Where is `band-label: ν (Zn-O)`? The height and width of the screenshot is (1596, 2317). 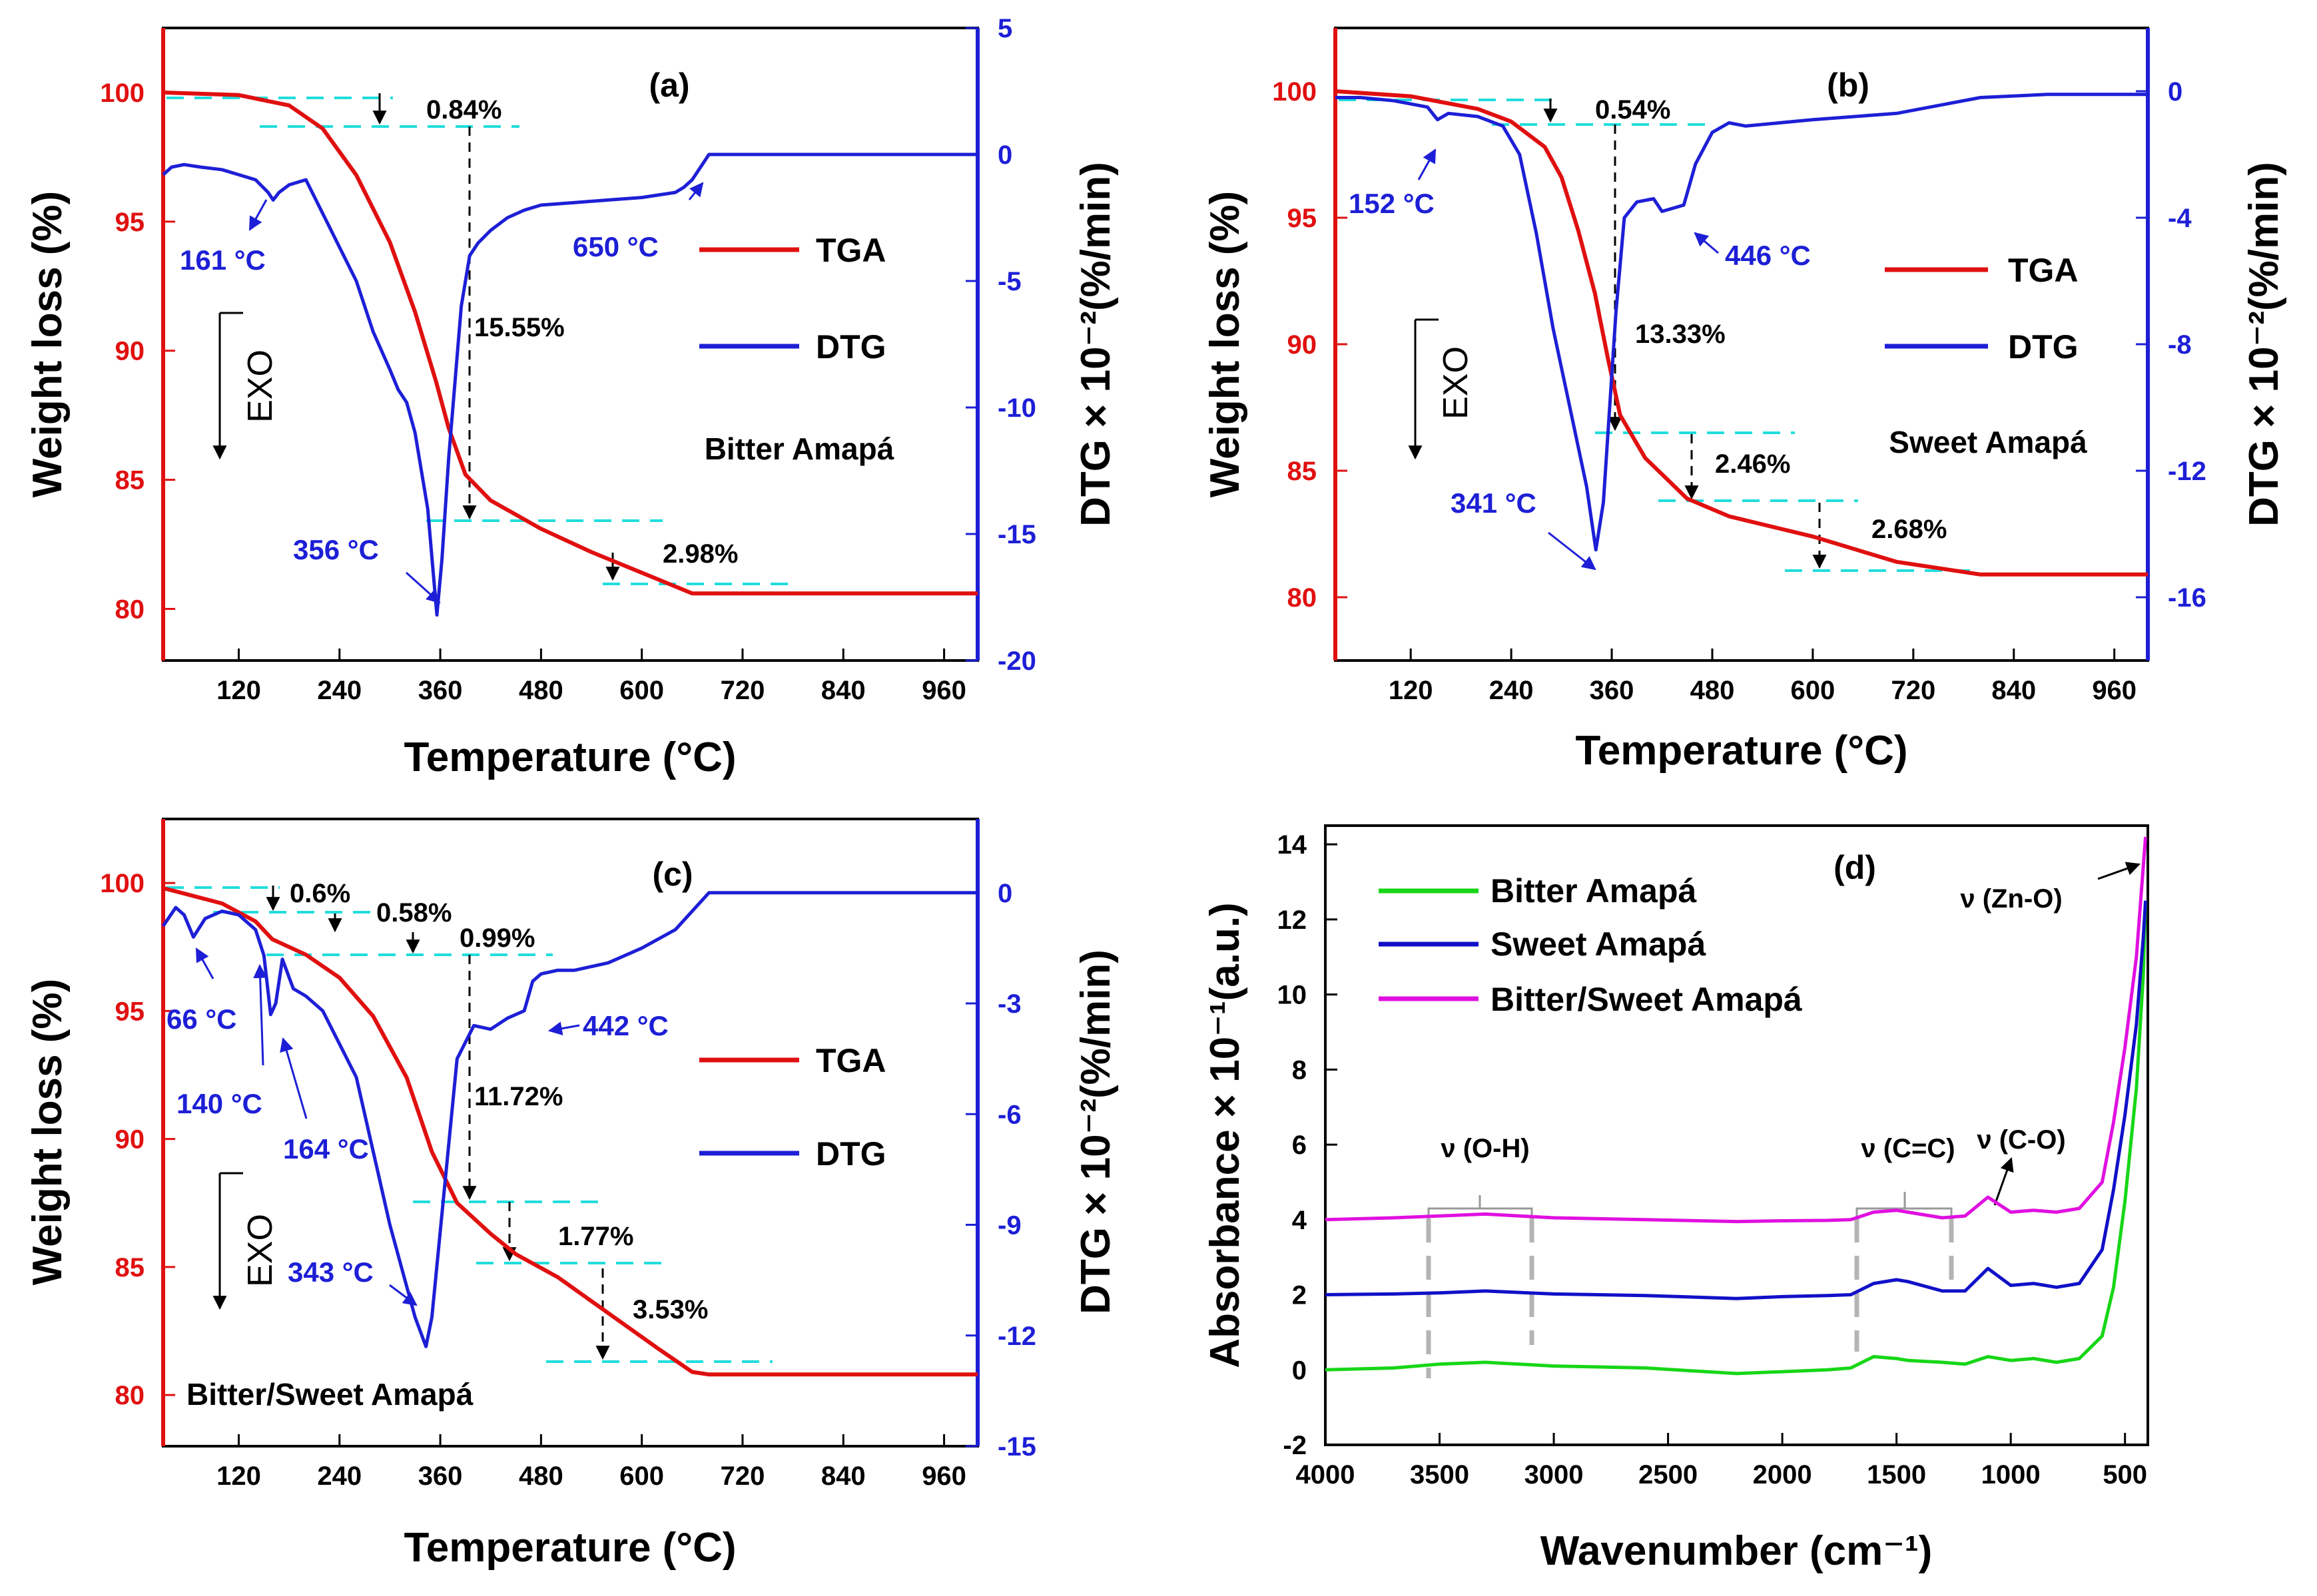 band-label: ν (Zn-O) is located at coordinates (2011, 899).